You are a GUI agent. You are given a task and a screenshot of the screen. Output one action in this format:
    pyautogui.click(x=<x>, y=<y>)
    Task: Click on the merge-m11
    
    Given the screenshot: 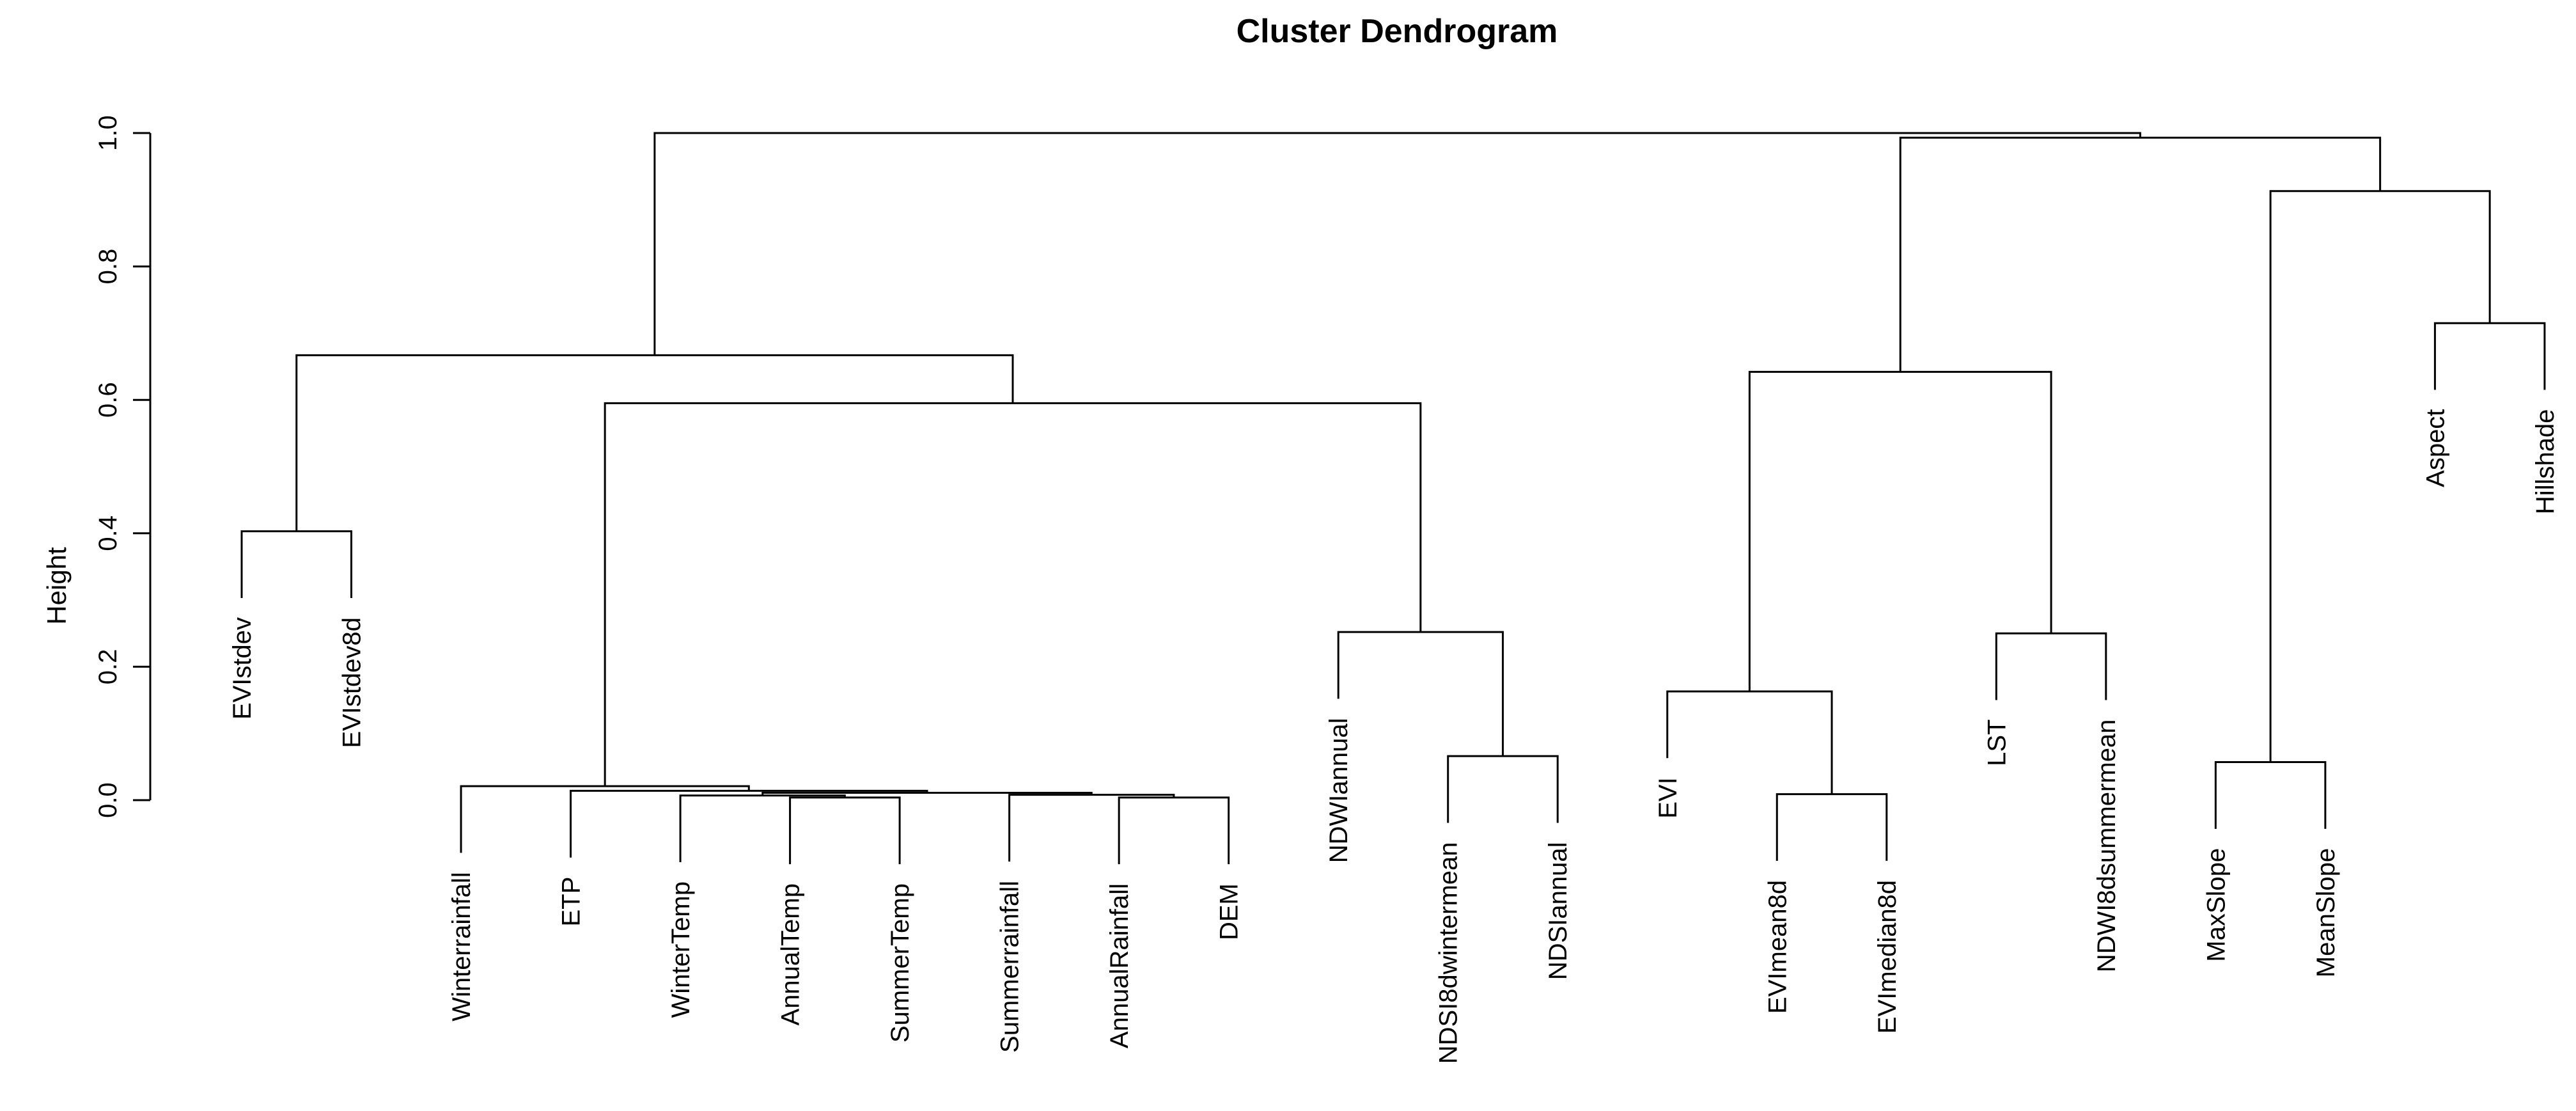 What is the action you would take?
    pyautogui.click(x=1013, y=594)
    